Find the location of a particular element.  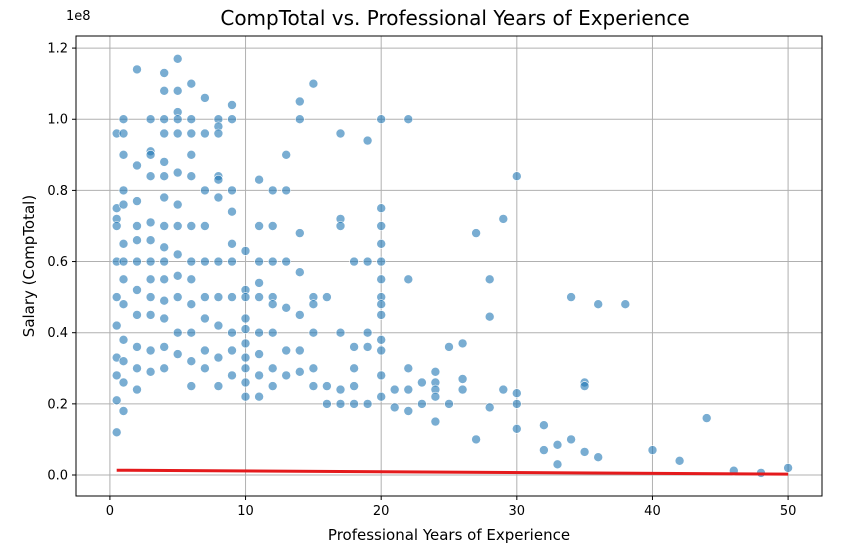

y-axis-ticks: 0.0 0.2 0.4 0.6 0.8 1.0 1.2 is located at coordinates (61, 263).